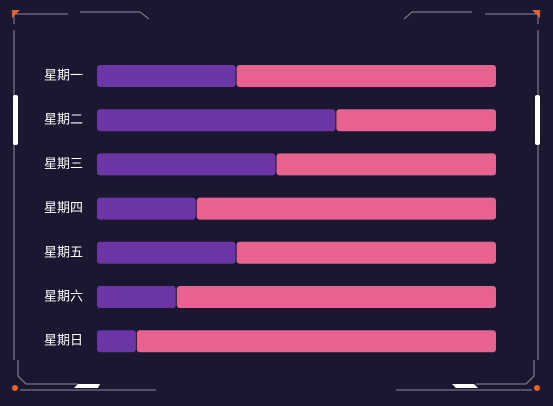 The height and width of the screenshot is (406, 553). I want to click on frame-corner-top-right, so click(536, 14).